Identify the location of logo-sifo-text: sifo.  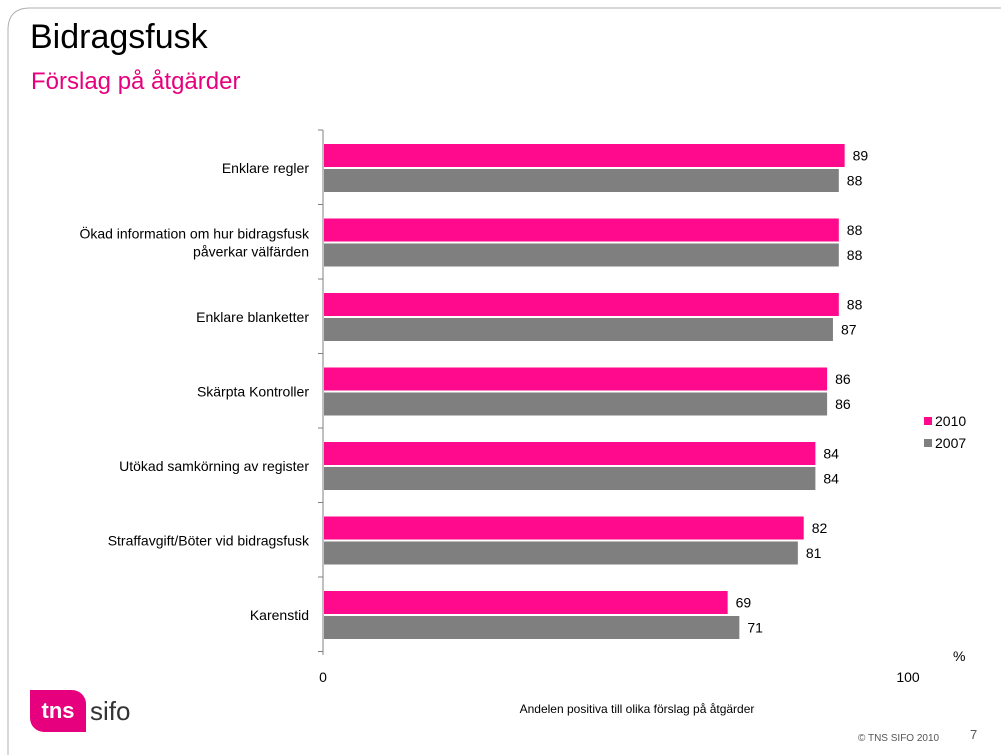
(110, 711).